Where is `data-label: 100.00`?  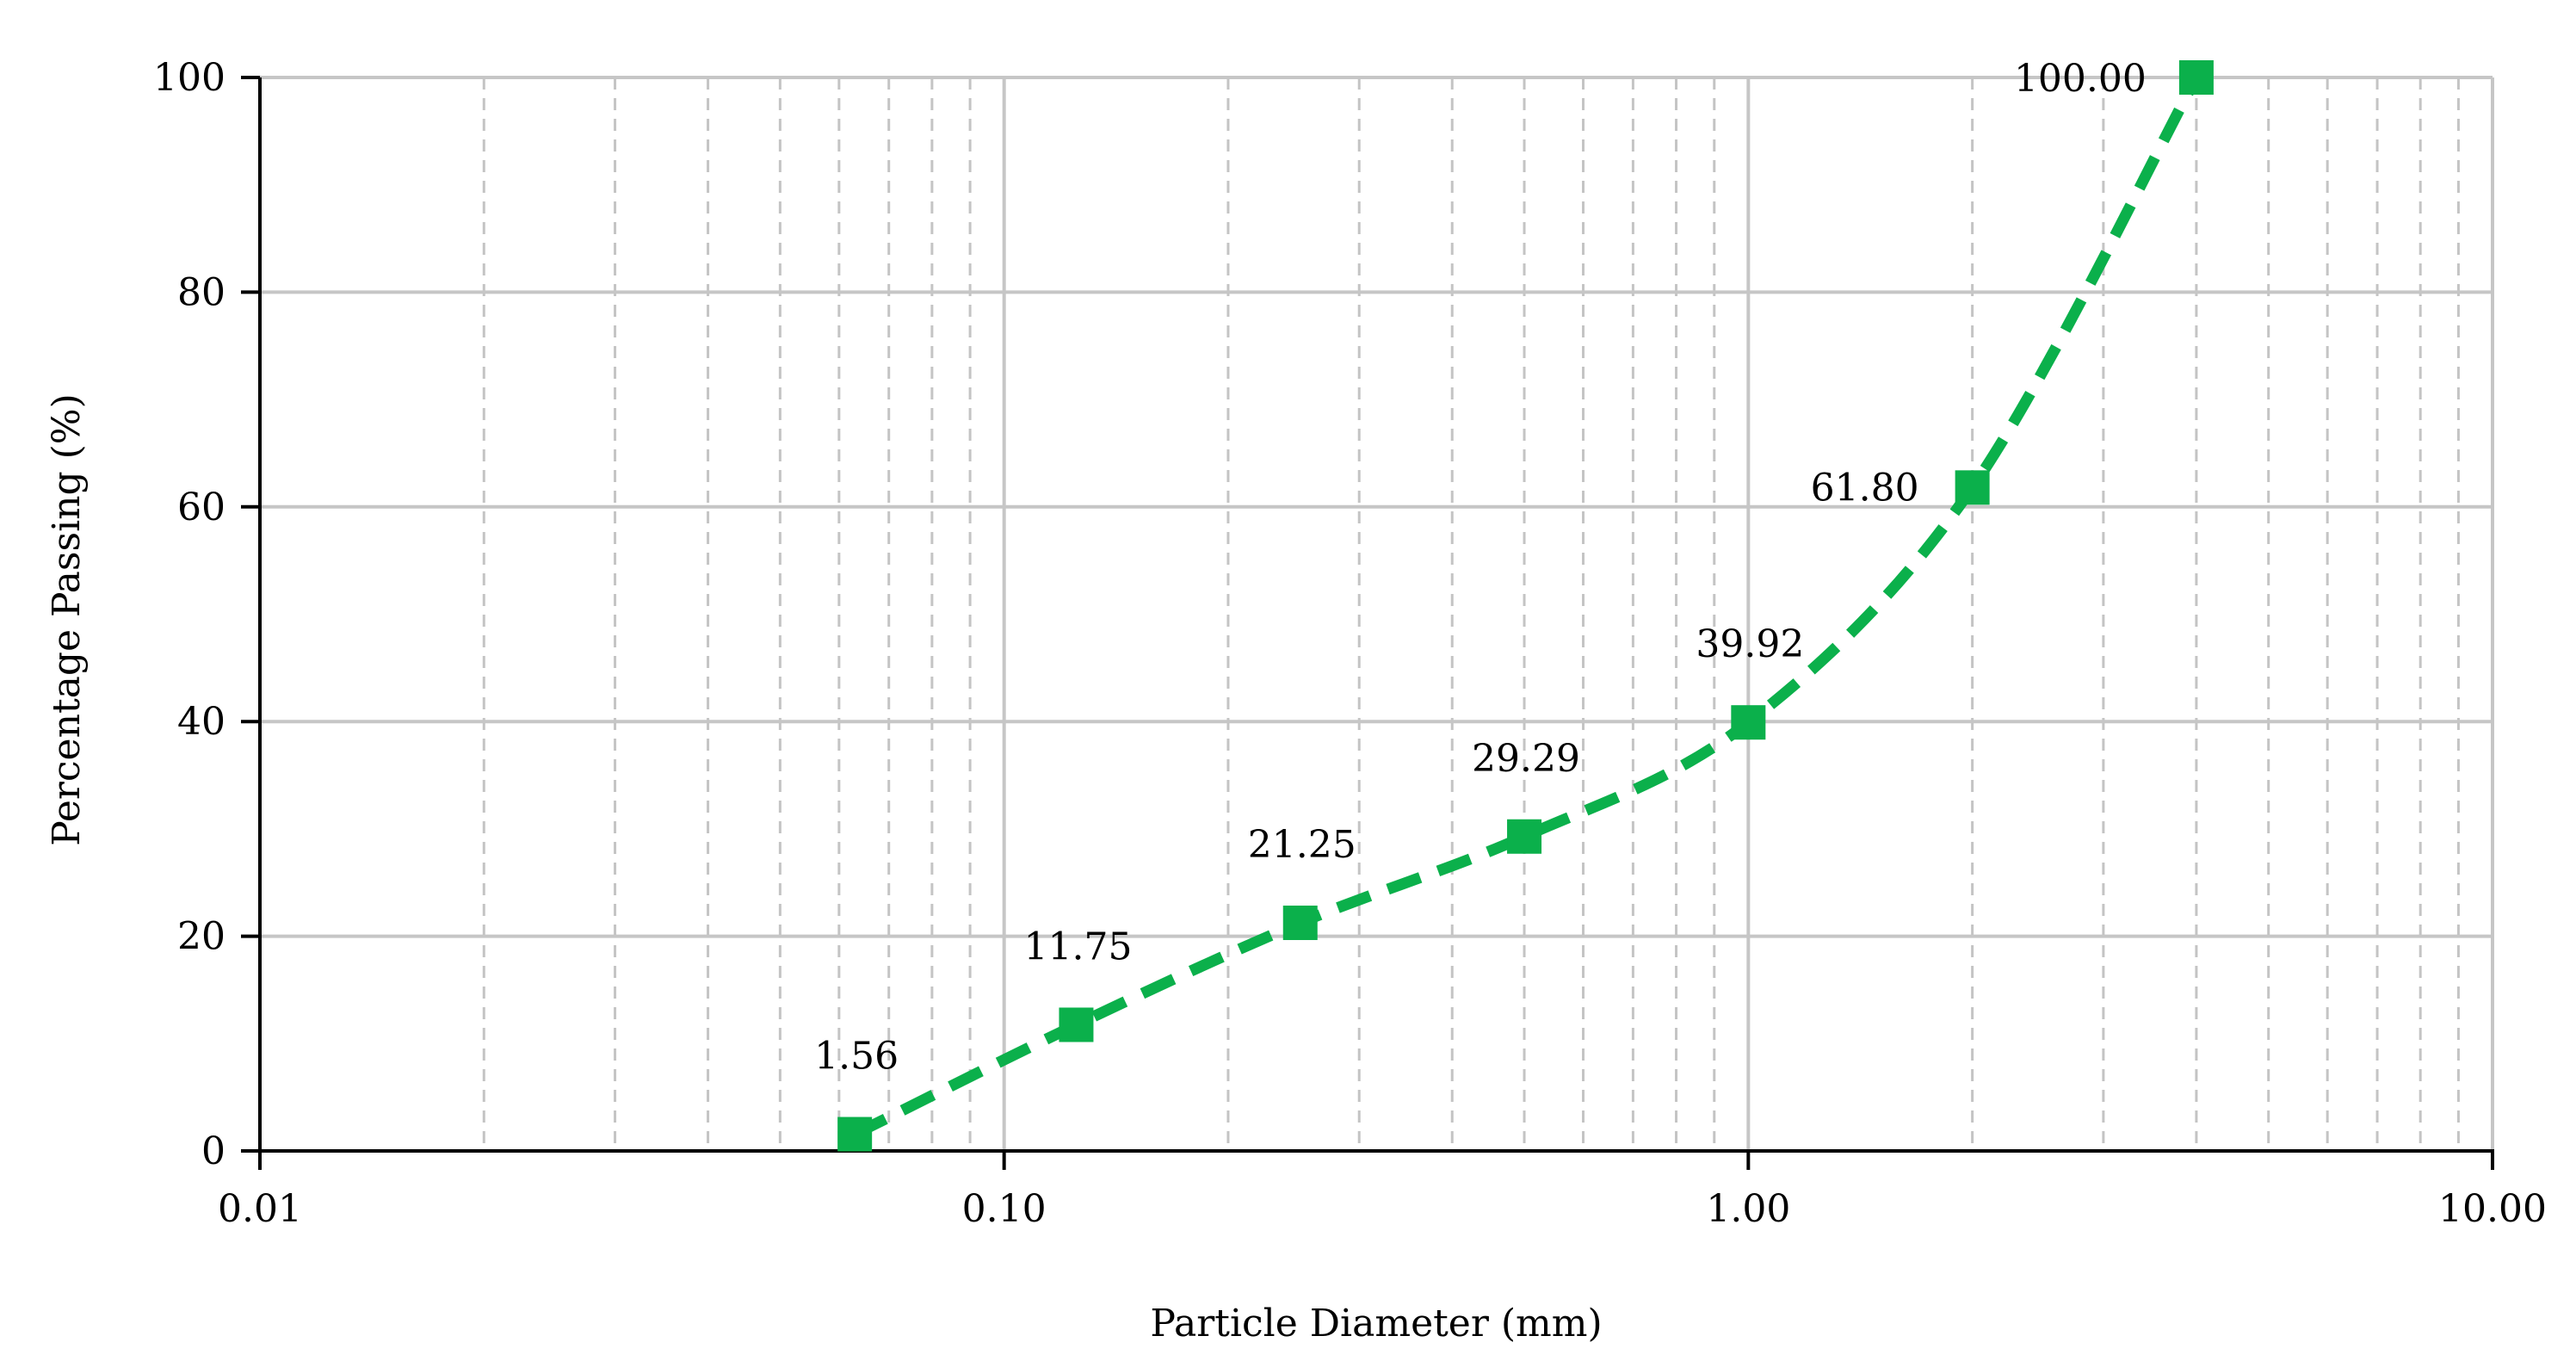
data-label: 100.00 is located at coordinates (2080, 79).